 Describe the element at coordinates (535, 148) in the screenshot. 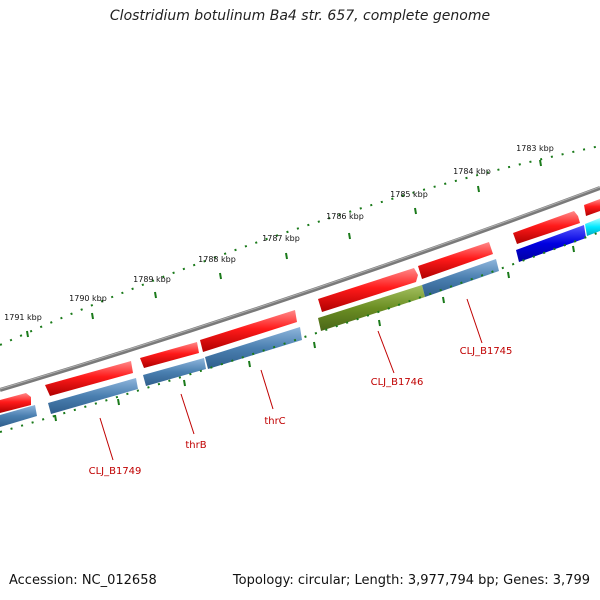

I see `scale-label-1783: 1783 kbp` at that location.